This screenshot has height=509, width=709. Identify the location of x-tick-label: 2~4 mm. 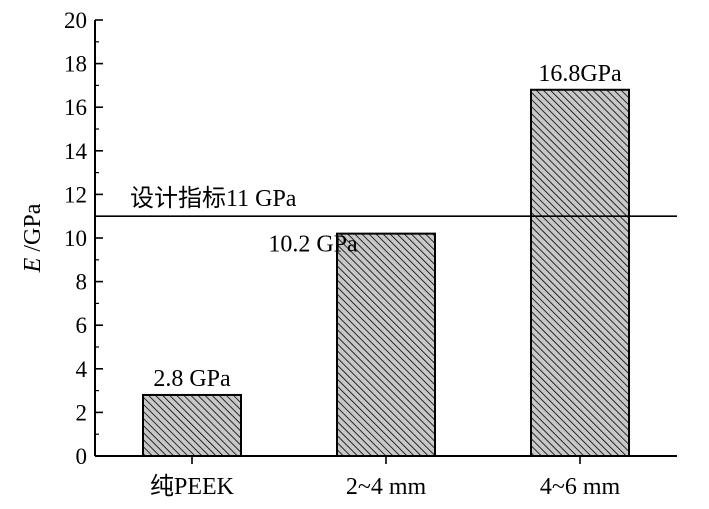
(386, 487).